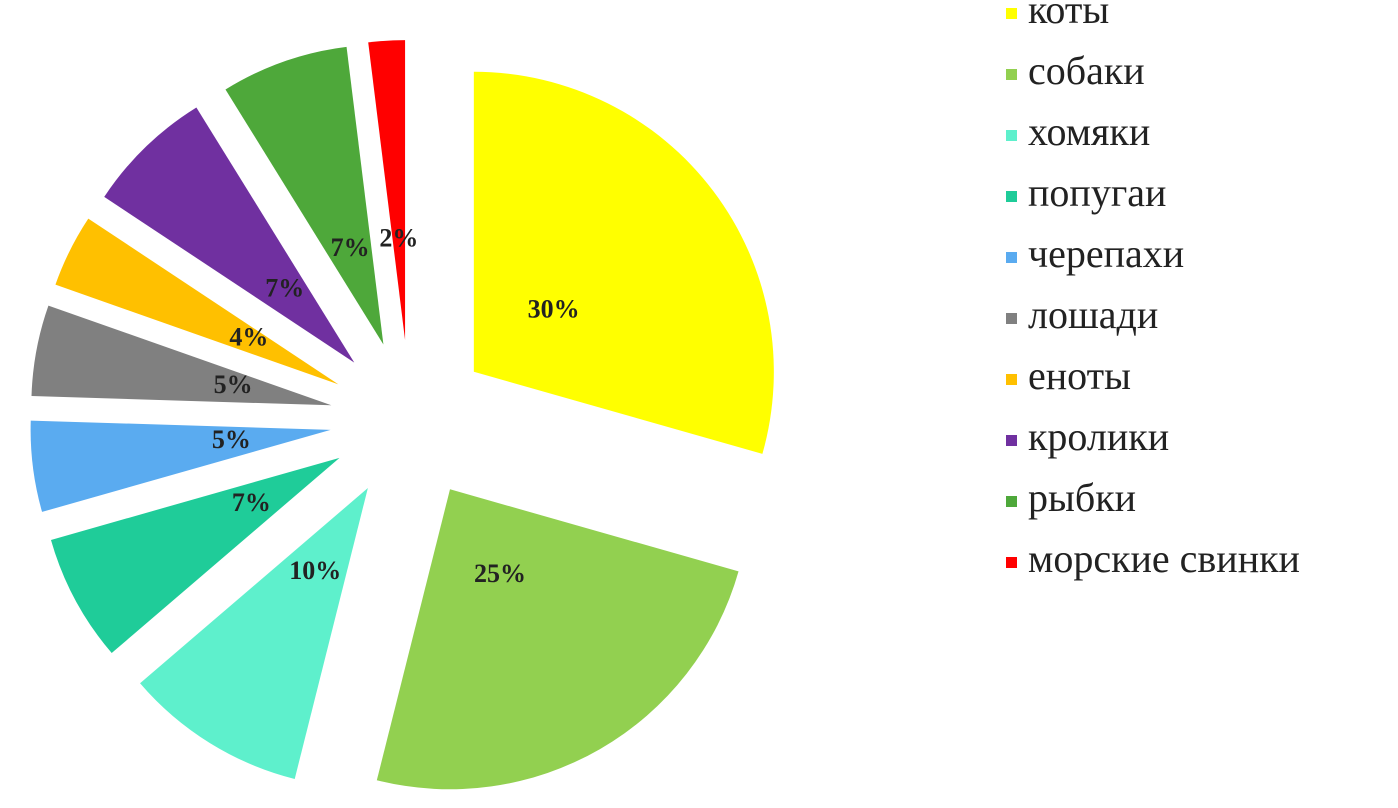 The height and width of the screenshot is (808, 1398). What do you see at coordinates (315, 570) in the screenshot?
I see `data-label: 10%` at bounding box center [315, 570].